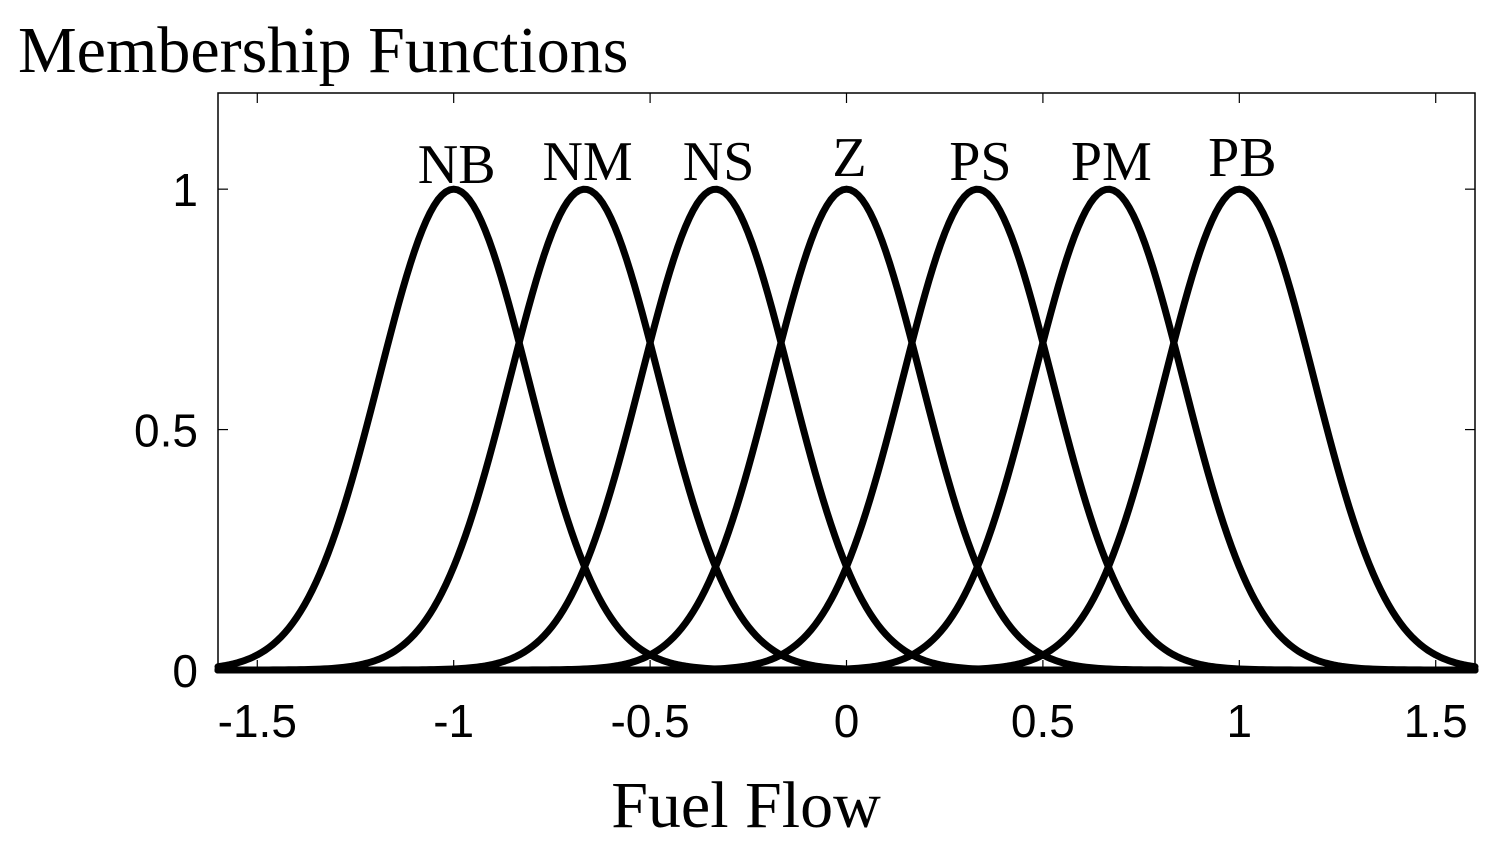  What do you see at coordinates (587, 162) in the screenshot?
I see `series-label-nm: NM` at bounding box center [587, 162].